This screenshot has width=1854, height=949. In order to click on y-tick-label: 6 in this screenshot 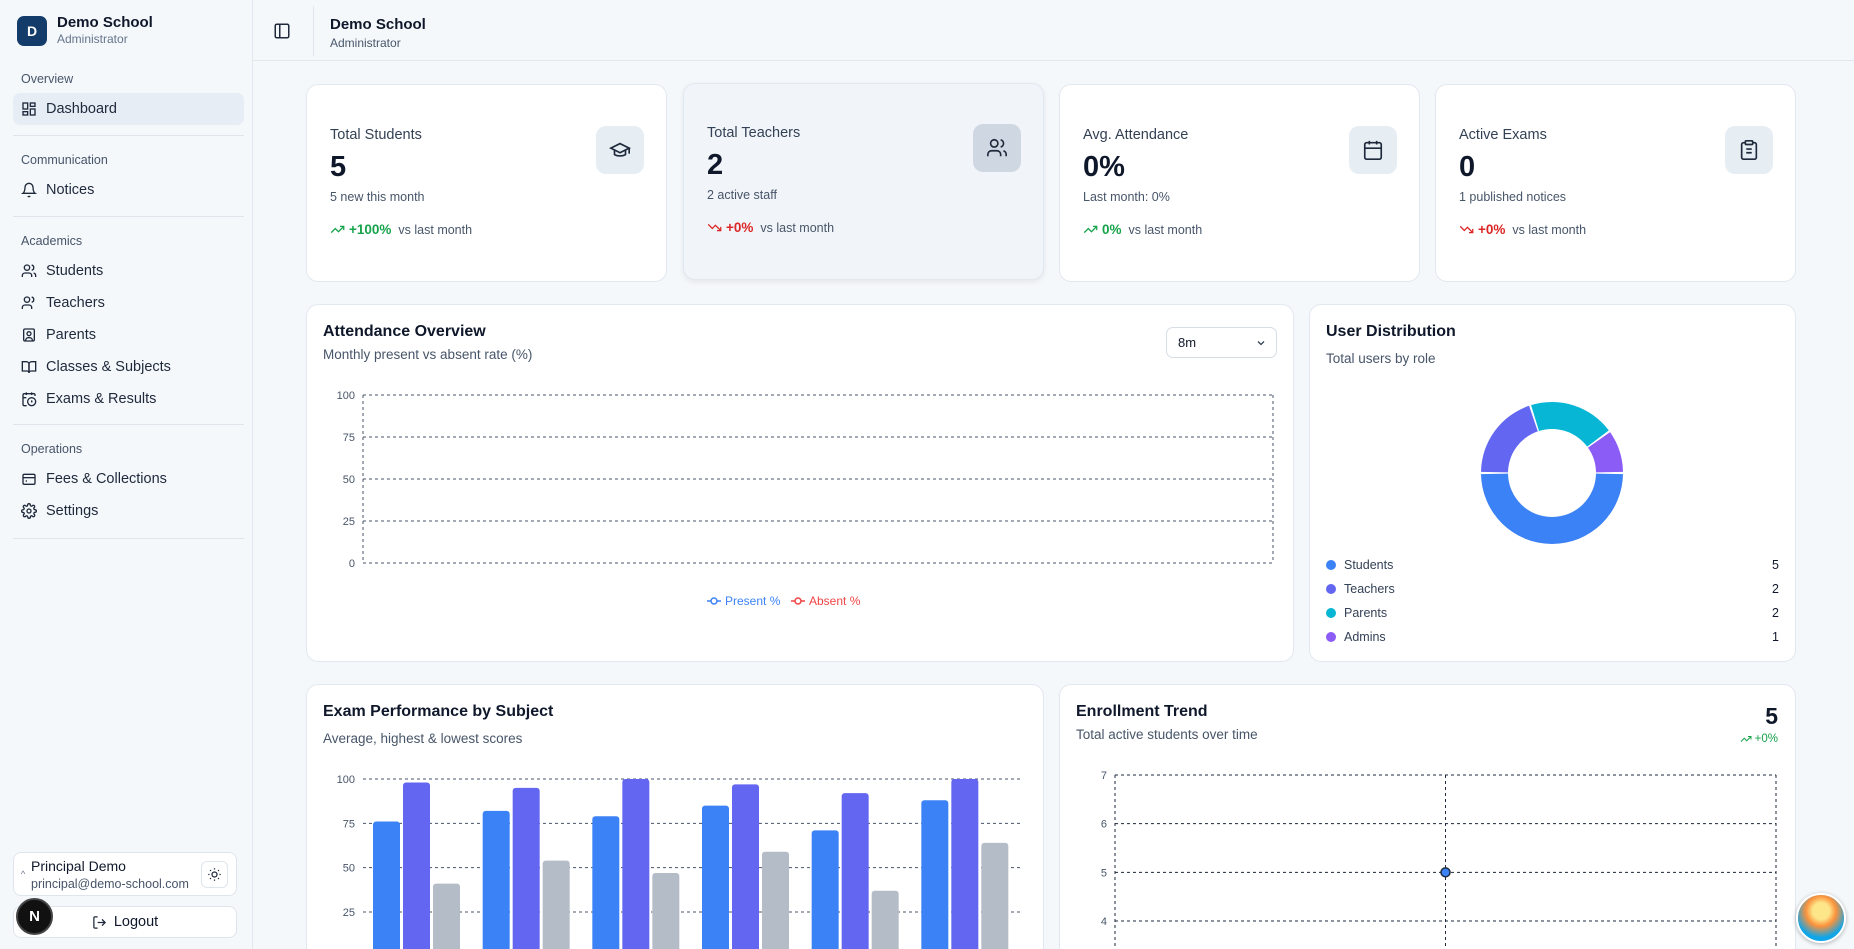, I will do `click(1104, 825)`.